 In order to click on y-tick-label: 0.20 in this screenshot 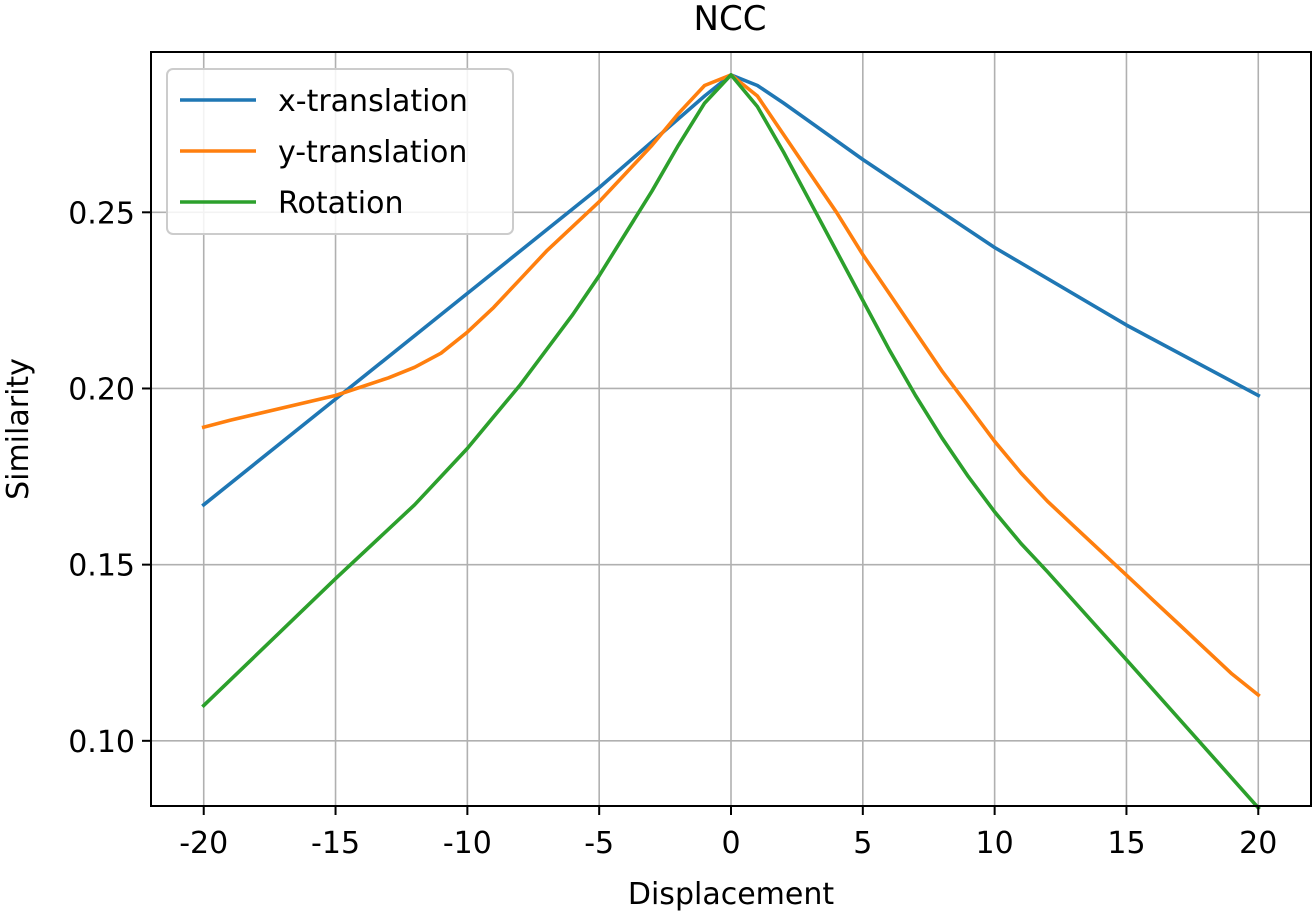, I will do `click(101, 389)`.